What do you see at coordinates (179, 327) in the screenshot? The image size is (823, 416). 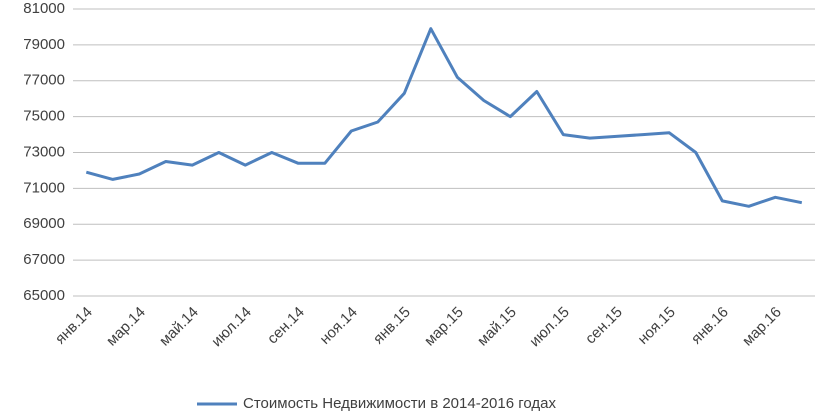 I see `x-tick-label: май.14` at bounding box center [179, 327].